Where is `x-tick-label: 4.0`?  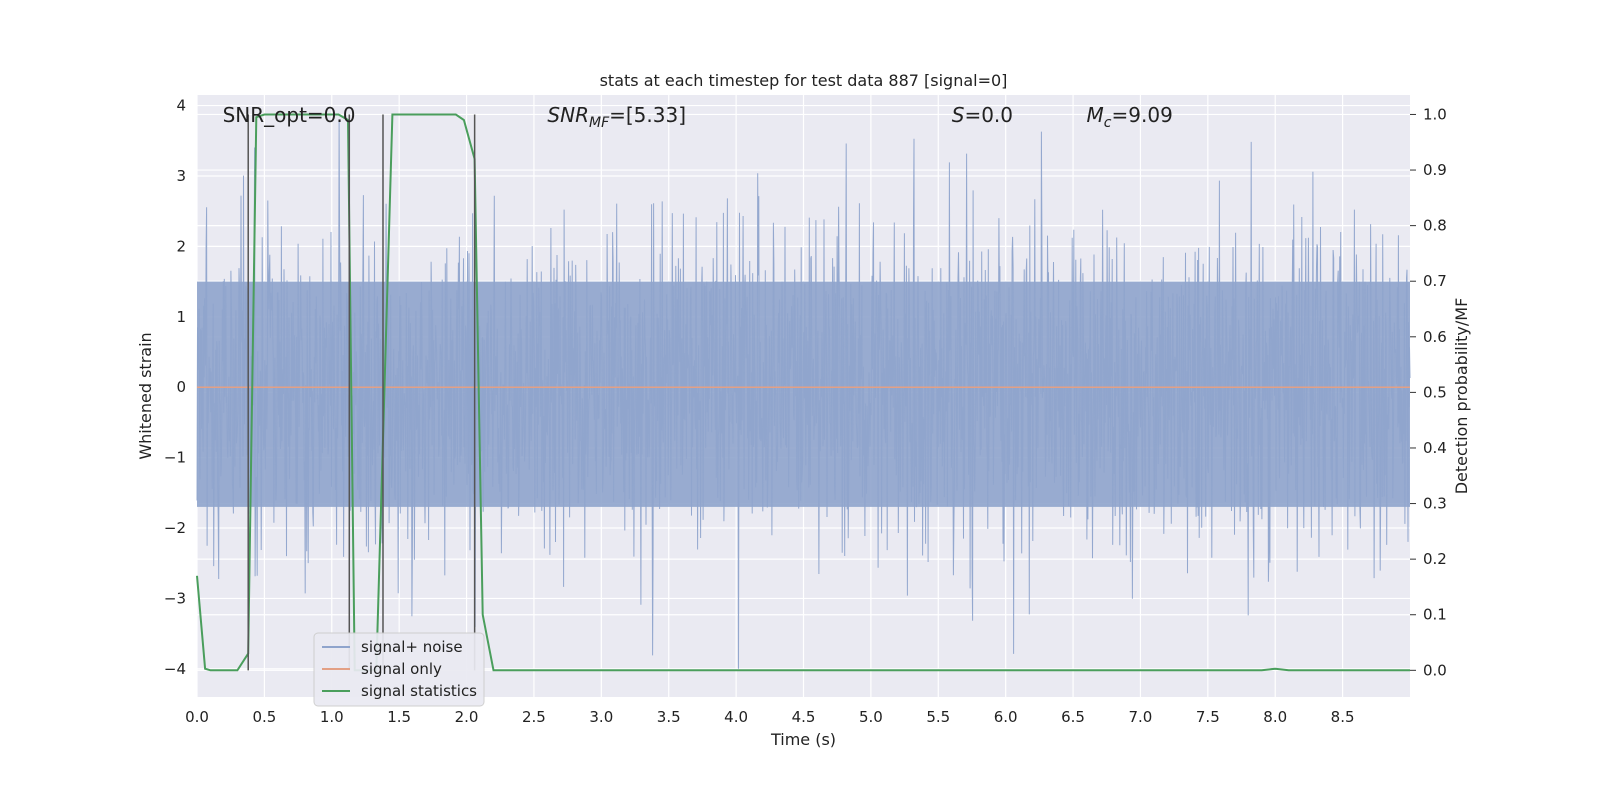
x-tick-label: 4.0 is located at coordinates (736, 717).